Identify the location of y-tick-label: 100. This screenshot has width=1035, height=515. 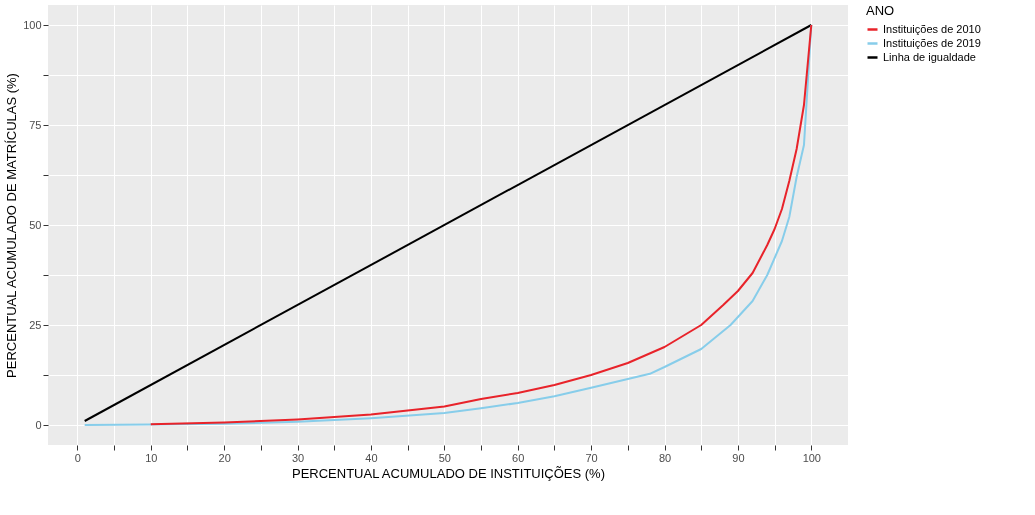
(32, 24).